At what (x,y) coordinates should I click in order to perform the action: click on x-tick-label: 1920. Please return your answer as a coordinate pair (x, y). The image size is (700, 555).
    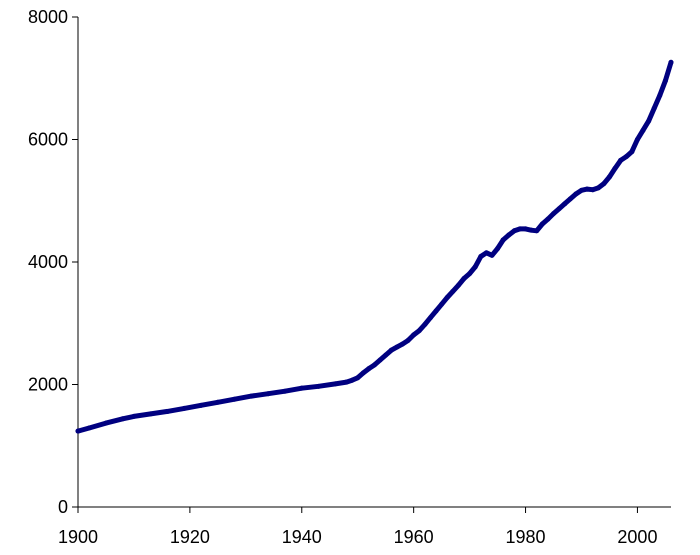
    Looking at the image, I should click on (190, 537).